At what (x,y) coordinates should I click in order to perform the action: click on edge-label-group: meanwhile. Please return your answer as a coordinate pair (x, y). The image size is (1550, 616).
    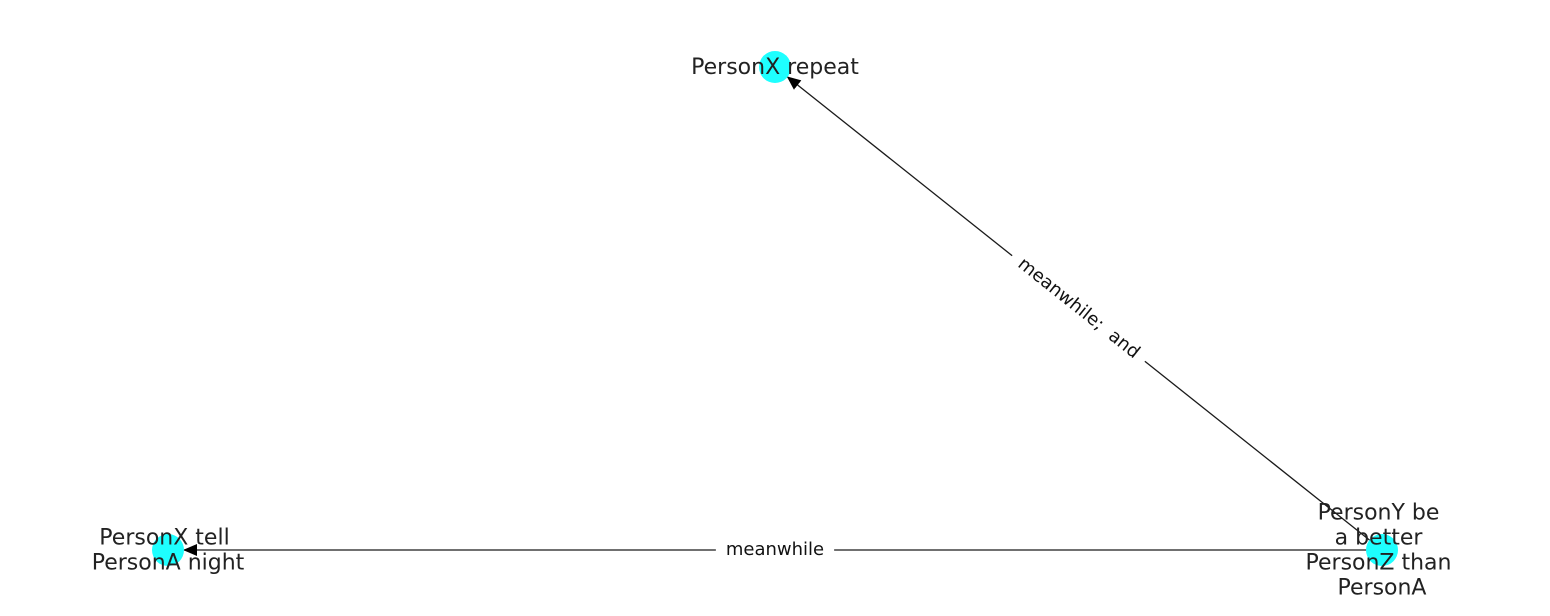
    Looking at the image, I should click on (775, 549).